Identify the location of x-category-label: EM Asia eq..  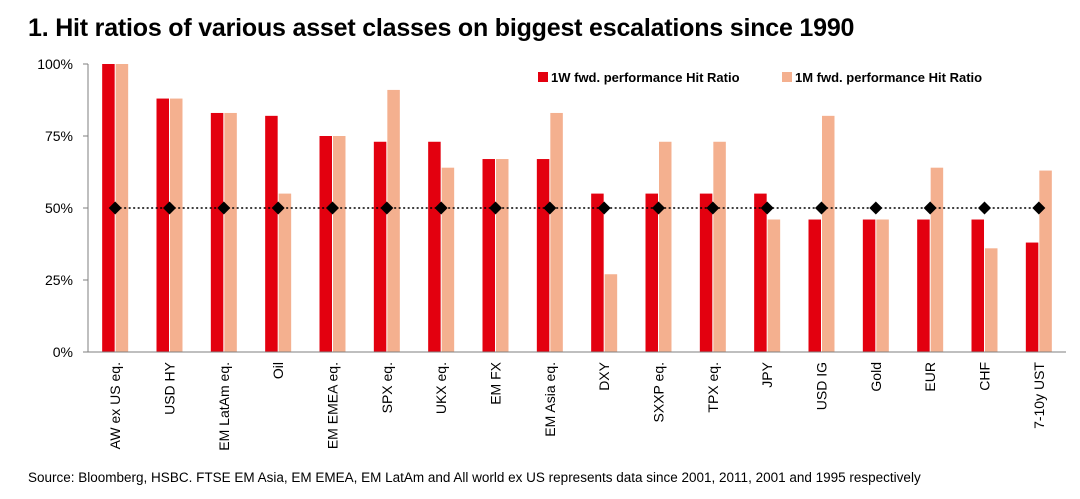
(550, 399).